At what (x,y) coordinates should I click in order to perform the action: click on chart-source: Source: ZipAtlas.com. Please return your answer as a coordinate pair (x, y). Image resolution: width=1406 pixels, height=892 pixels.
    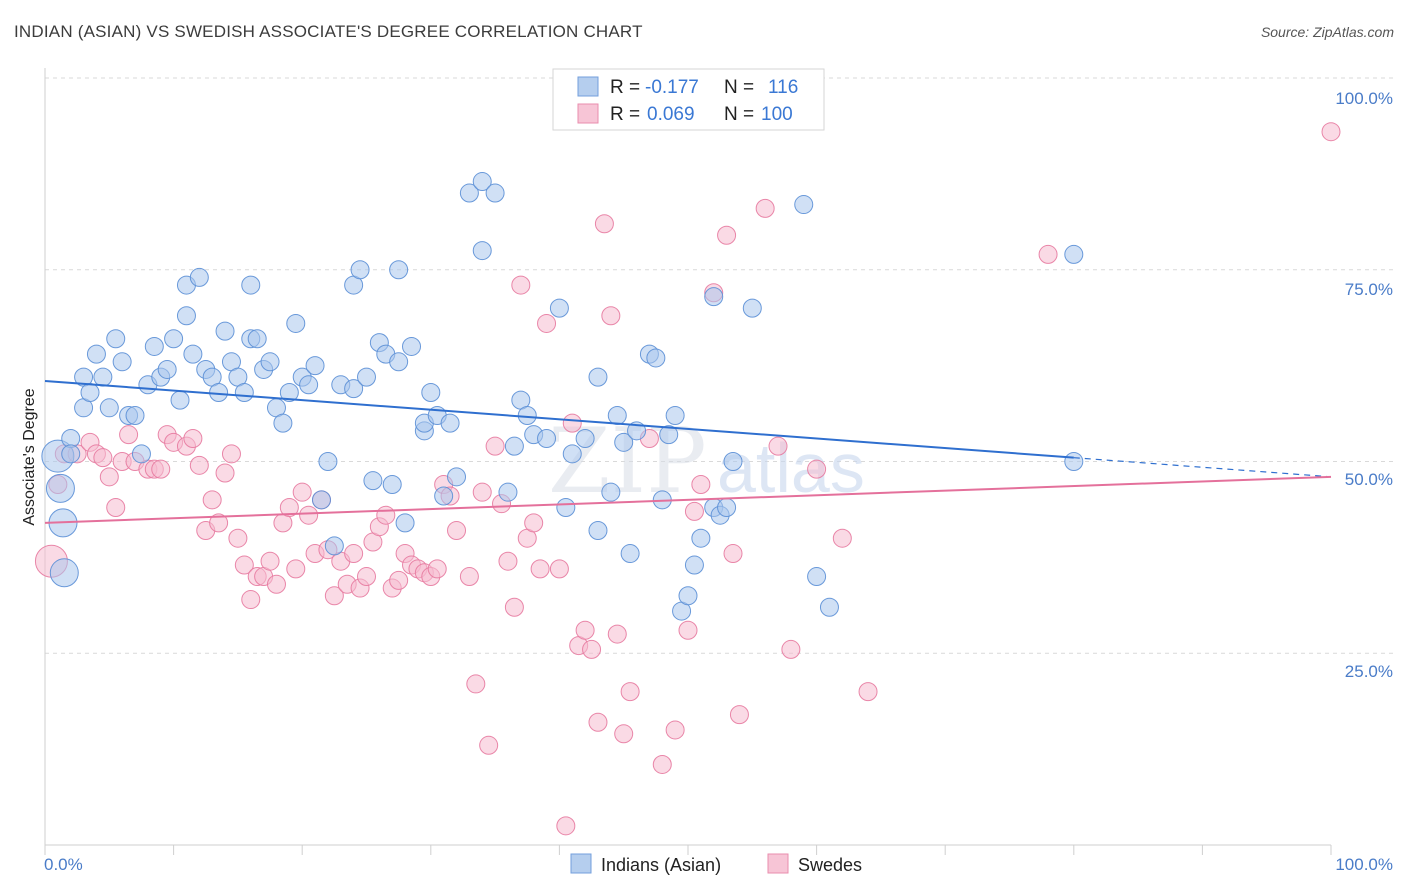
    Looking at the image, I should click on (1327, 32).